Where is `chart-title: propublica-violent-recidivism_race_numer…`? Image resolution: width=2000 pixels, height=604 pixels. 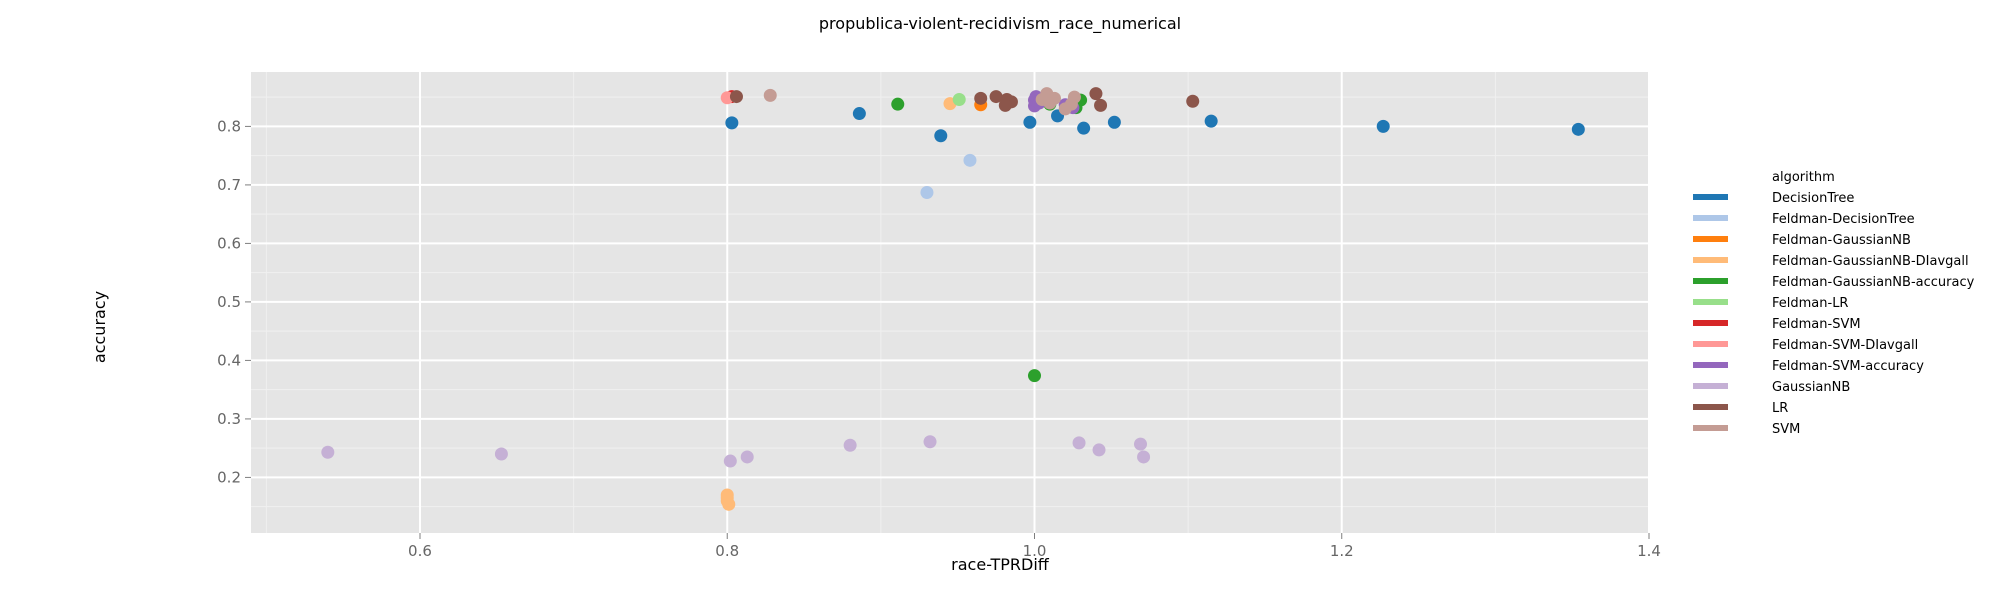 chart-title: propublica-violent-recidivism_race_numer… is located at coordinates (1000, 24).